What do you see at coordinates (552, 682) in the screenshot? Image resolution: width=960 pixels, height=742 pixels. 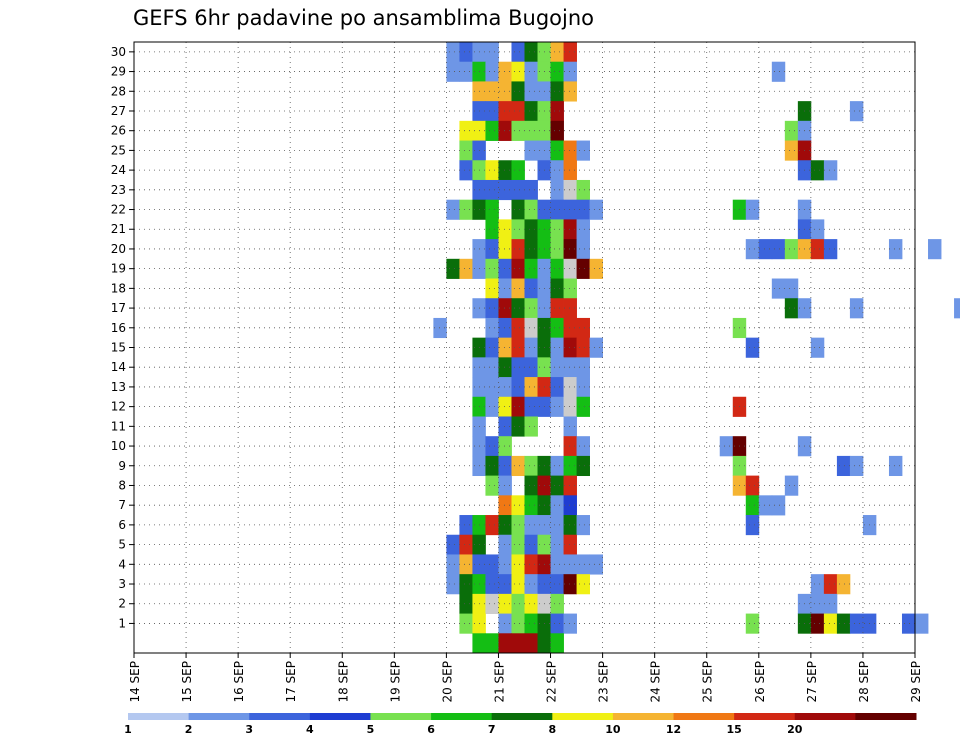 I see `x-tick-label: 22 SEP` at bounding box center [552, 682].